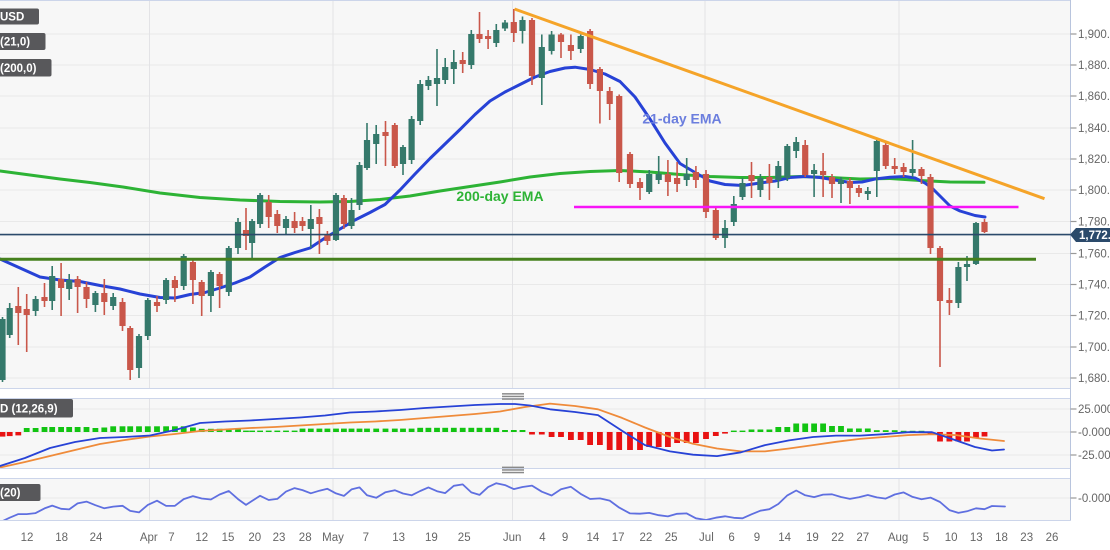  What do you see at coordinates (1094, 160) in the screenshot?
I see `svg-text: 1,820.0` at bounding box center [1094, 160].